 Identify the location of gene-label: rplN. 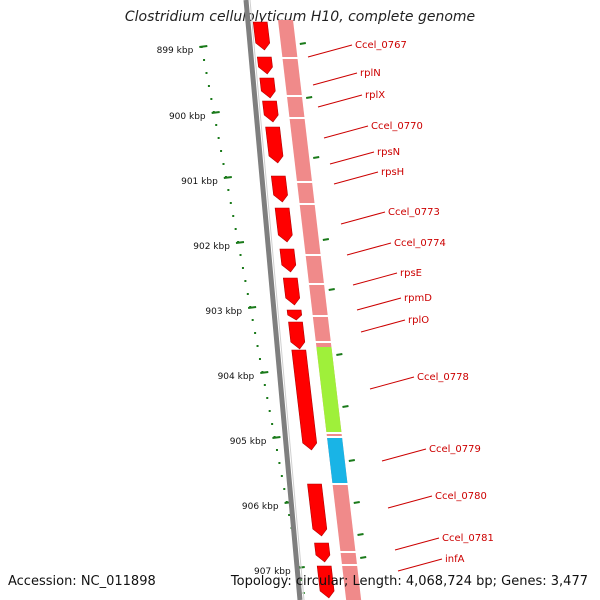
(370, 73).